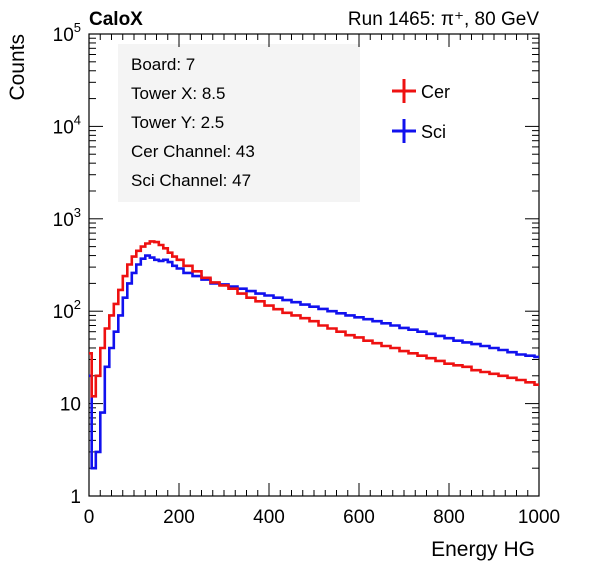  I want to click on y-tick-label: 10⁵, so click(67, 33).